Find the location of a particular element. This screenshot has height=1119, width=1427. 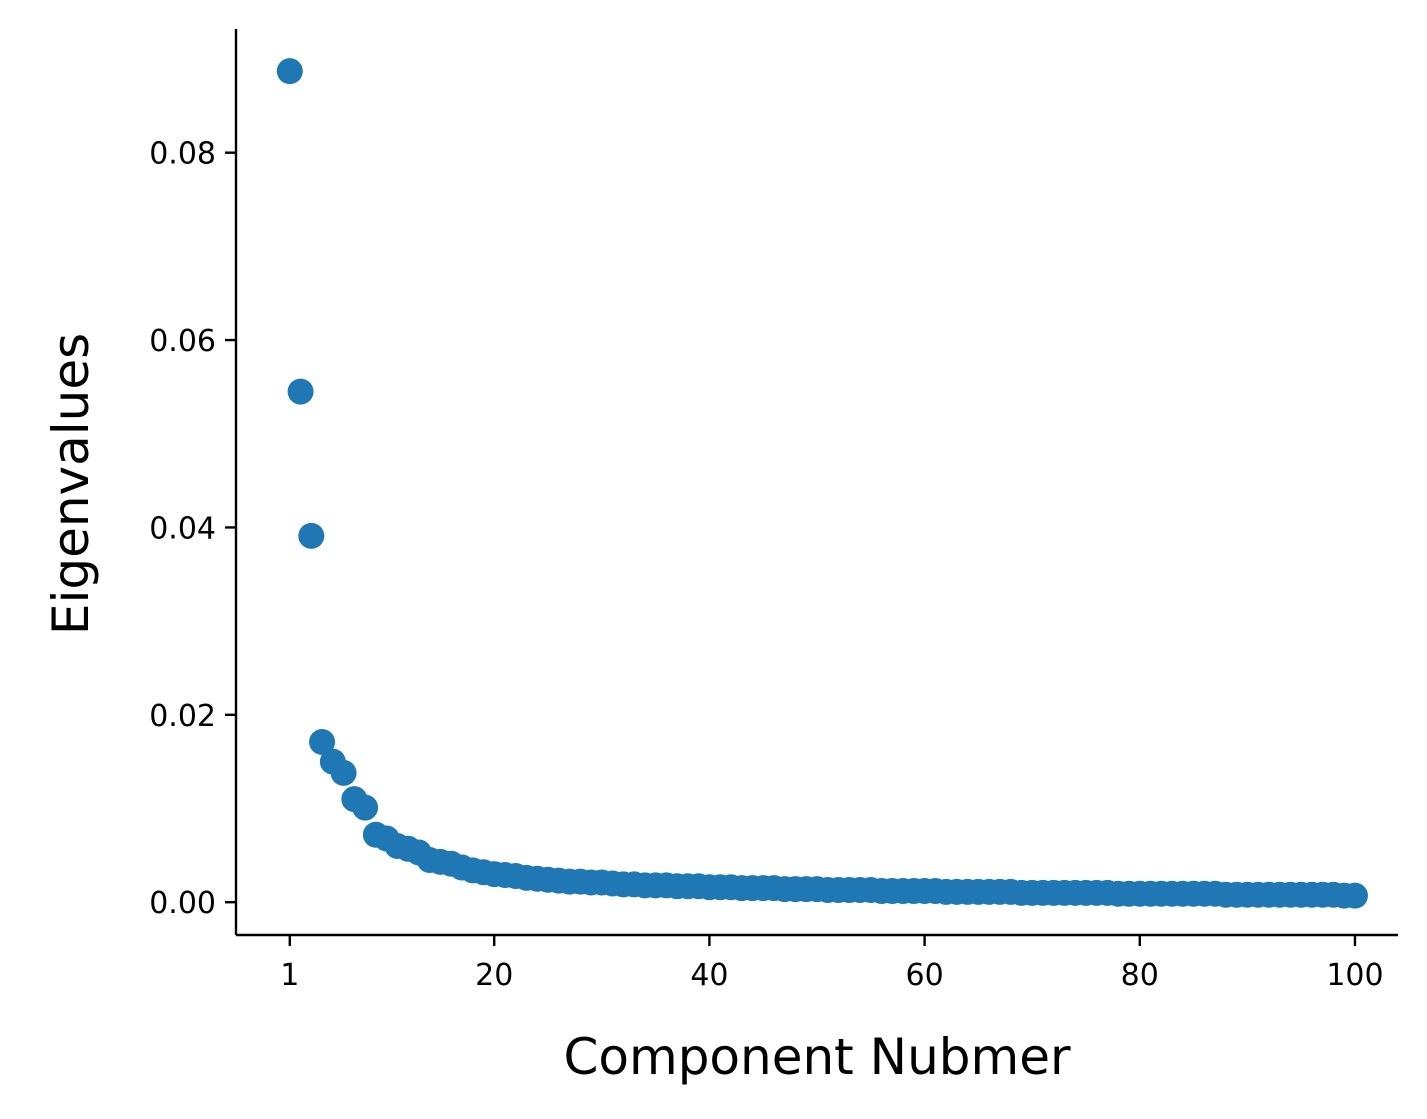

x-axis-ticks: 1 20 40 60 80 100 is located at coordinates (832, 964).